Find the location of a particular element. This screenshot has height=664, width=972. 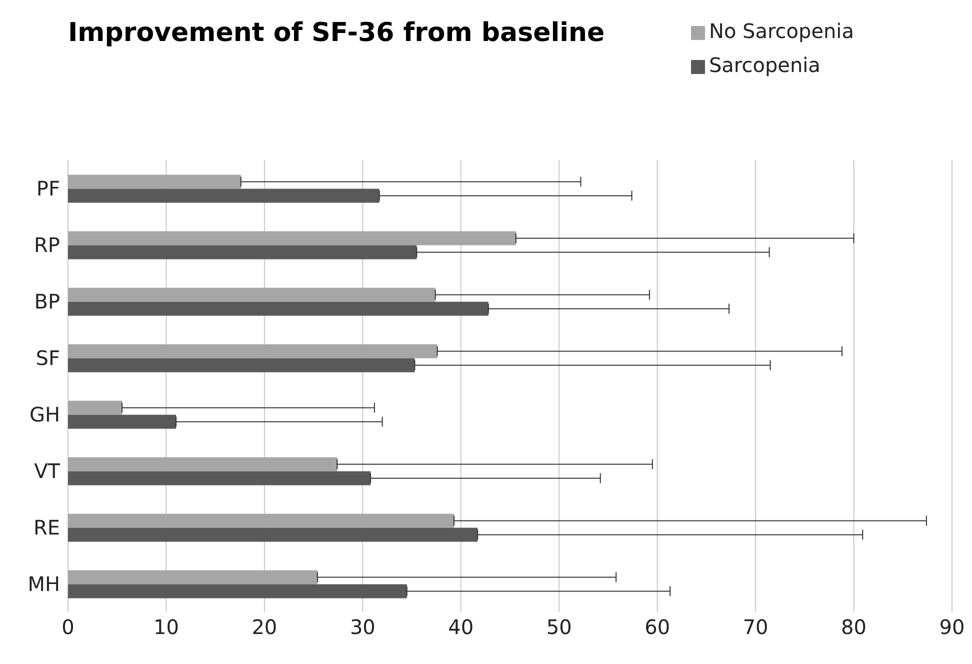

x-tick-label: 10 is located at coordinates (166, 627).